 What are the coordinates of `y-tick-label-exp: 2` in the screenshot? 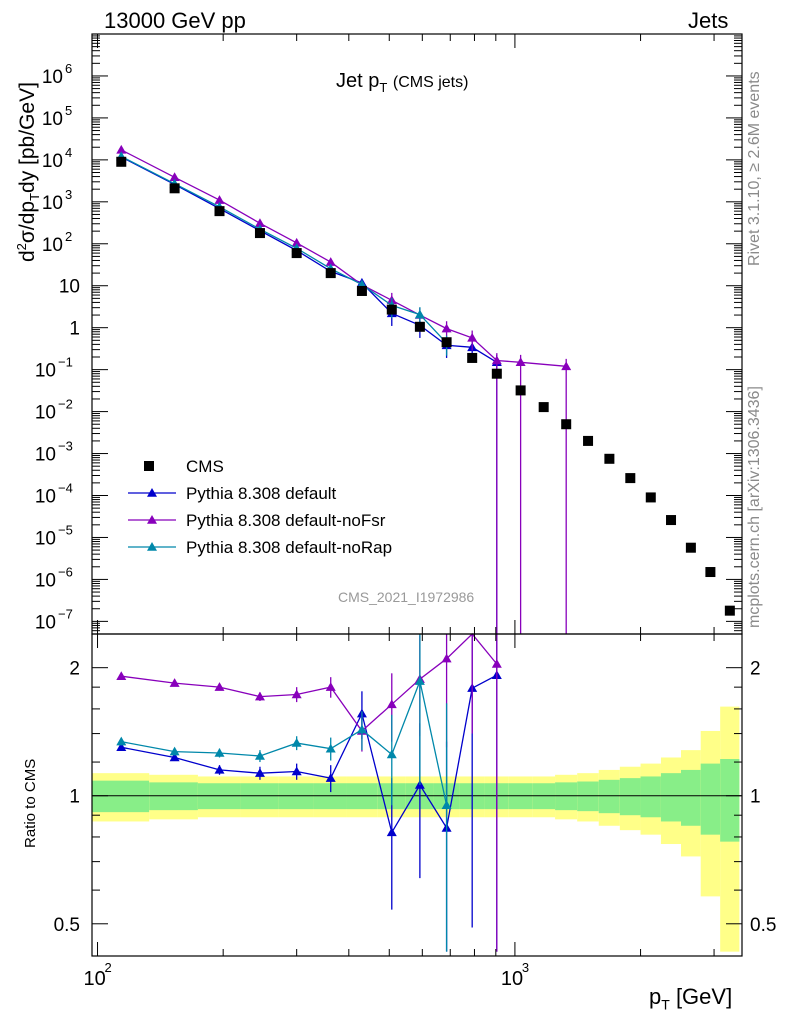 It's located at (68, 236).